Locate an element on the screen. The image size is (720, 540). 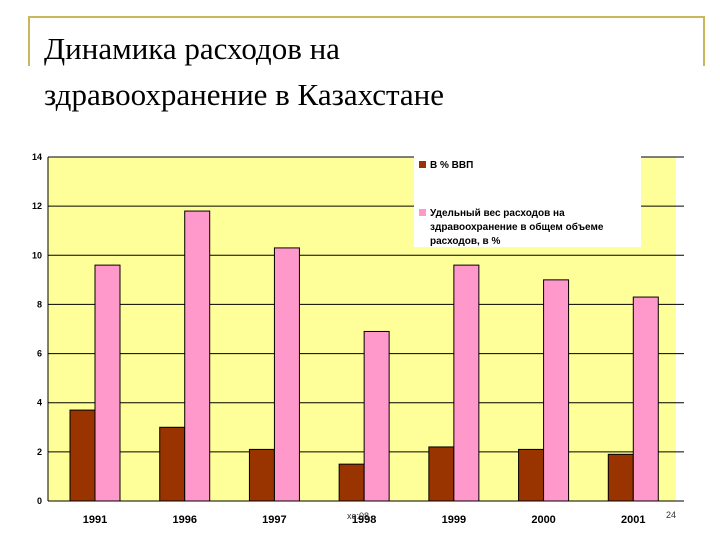
bar-series-2-2001 is located at coordinates (645, 399).